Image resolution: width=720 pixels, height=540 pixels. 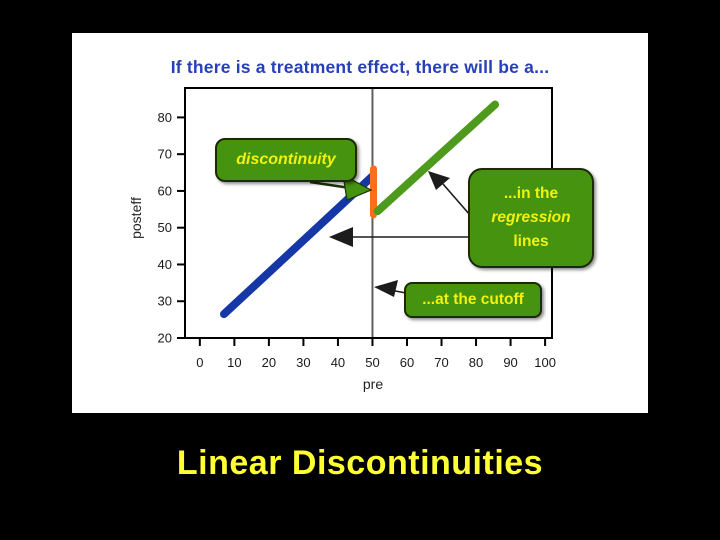 What do you see at coordinates (476, 362) in the screenshot?
I see `x-tick-label: 80` at bounding box center [476, 362].